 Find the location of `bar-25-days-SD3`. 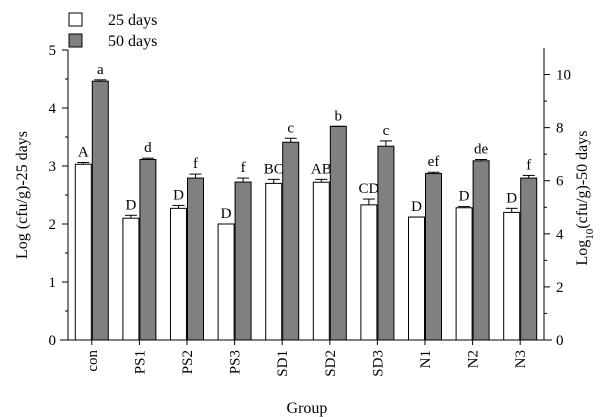

bar-25-days-SD3 is located at coordinates (369, 272).